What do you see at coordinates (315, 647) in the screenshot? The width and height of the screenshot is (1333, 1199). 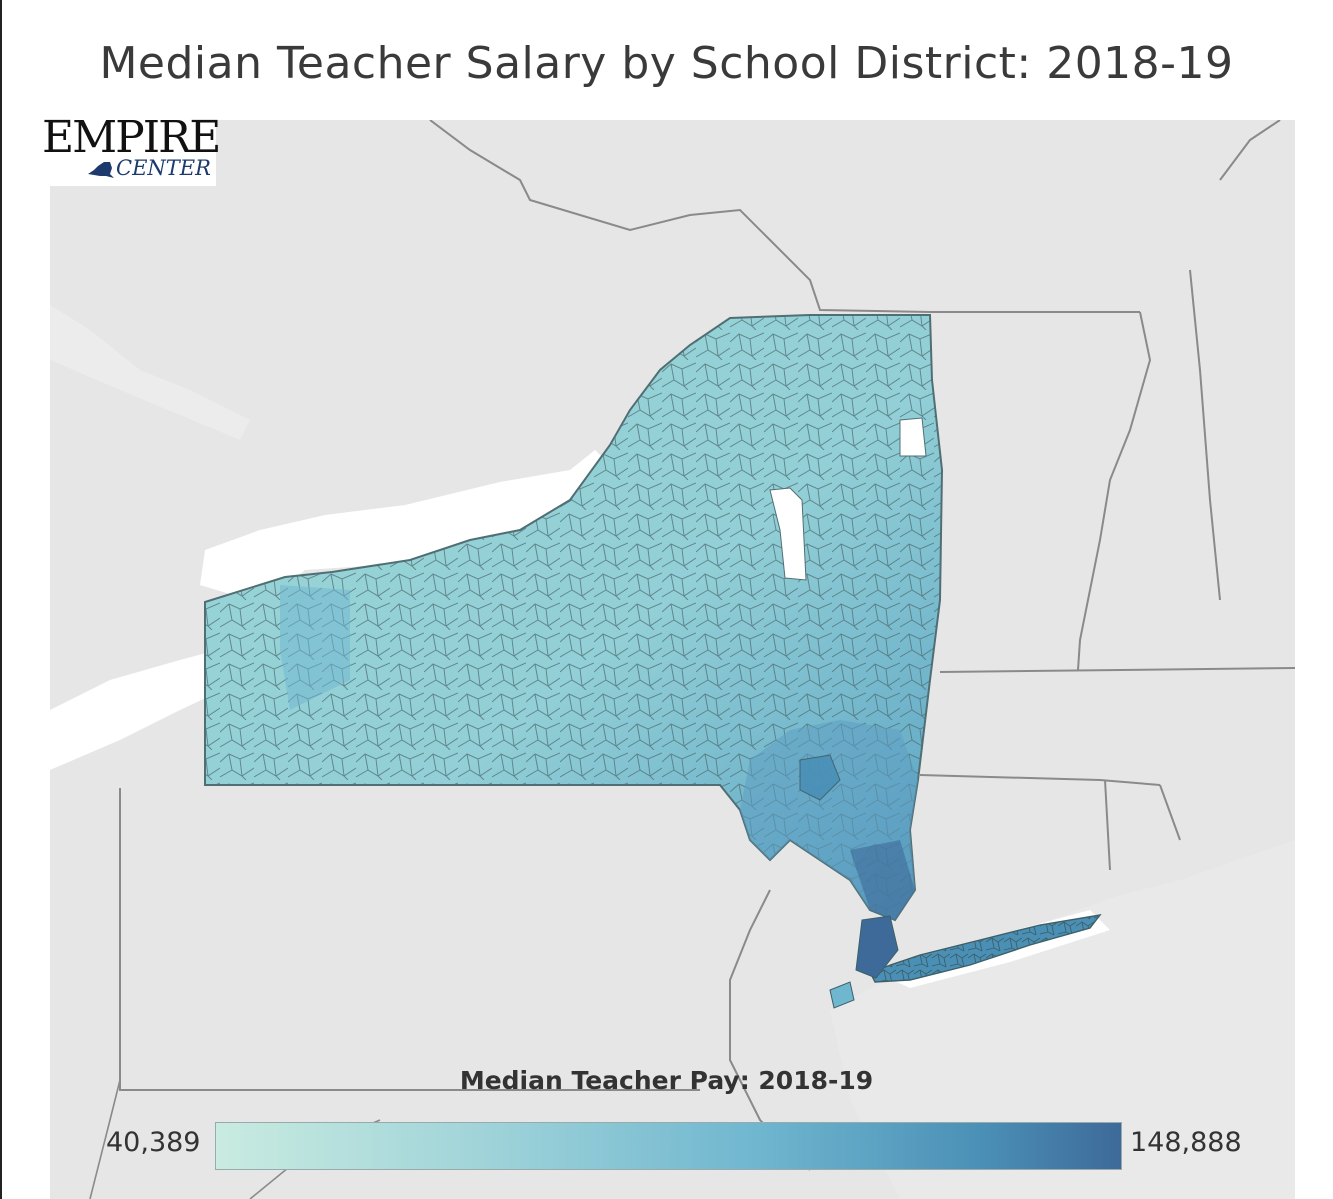 I see `western-ny-districts` at bounding box center [315, 647].